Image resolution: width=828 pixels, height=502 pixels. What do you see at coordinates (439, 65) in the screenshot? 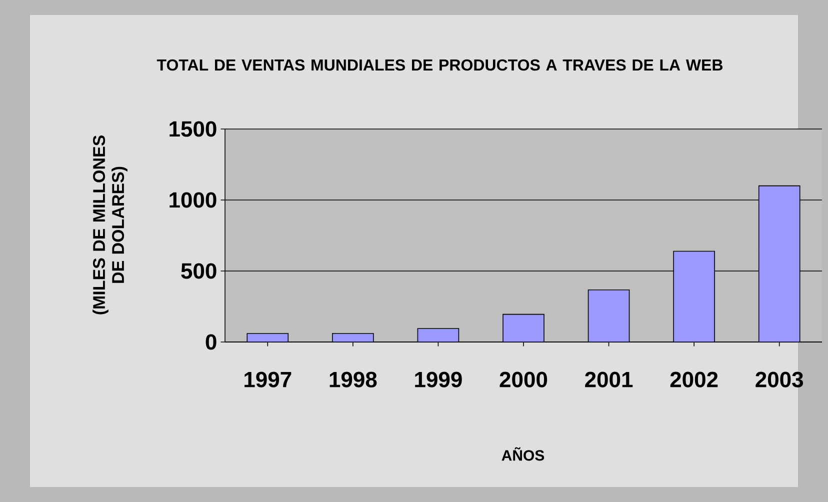
I see `chart-title: TOTAL DE VENTAS MUNDIALES DE PRODUCTOS A TRAVES DE LA WEB` at bounding box center [439, 65].